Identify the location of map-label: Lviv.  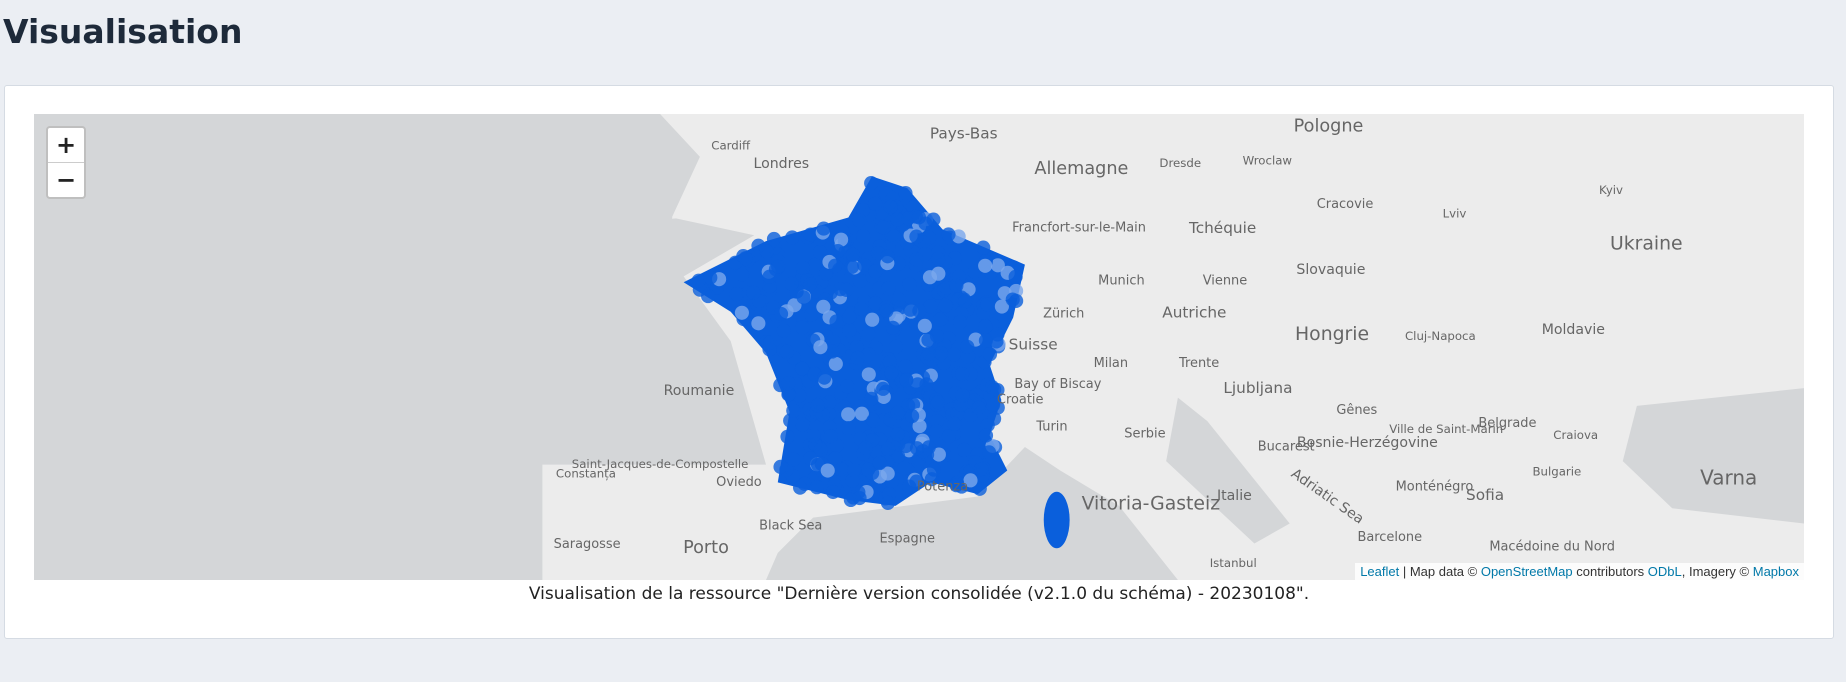
(1455, 214).